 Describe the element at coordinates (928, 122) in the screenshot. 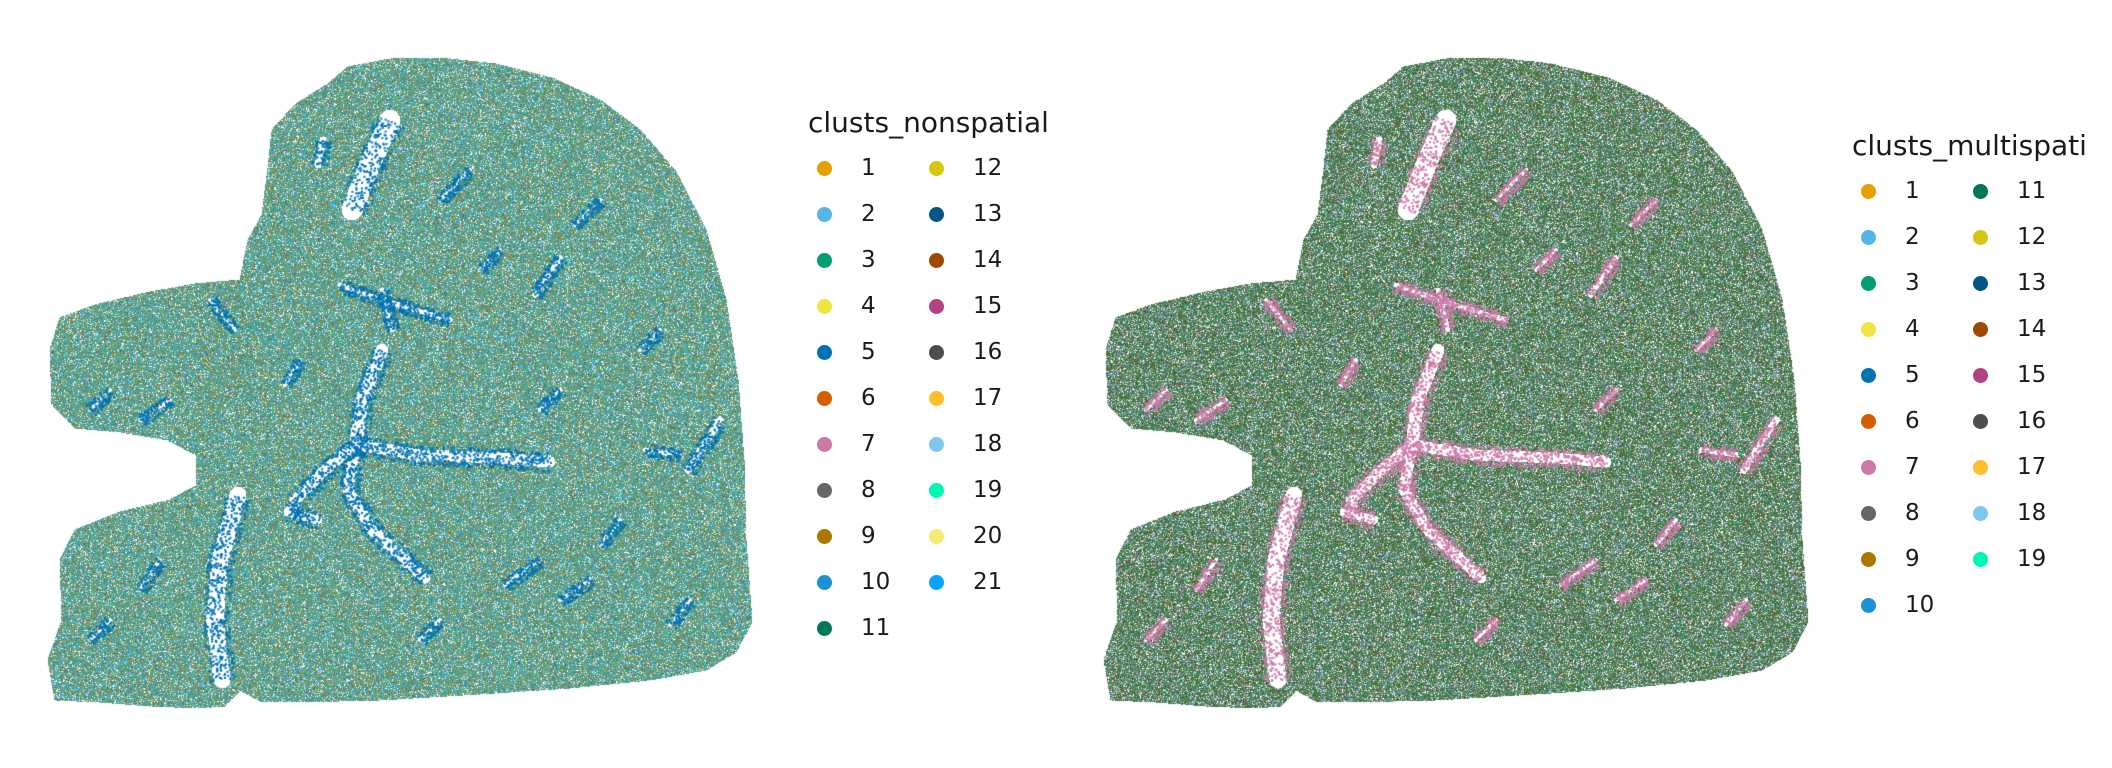

I see `legend-title: clusts_nonspatial` at that location.